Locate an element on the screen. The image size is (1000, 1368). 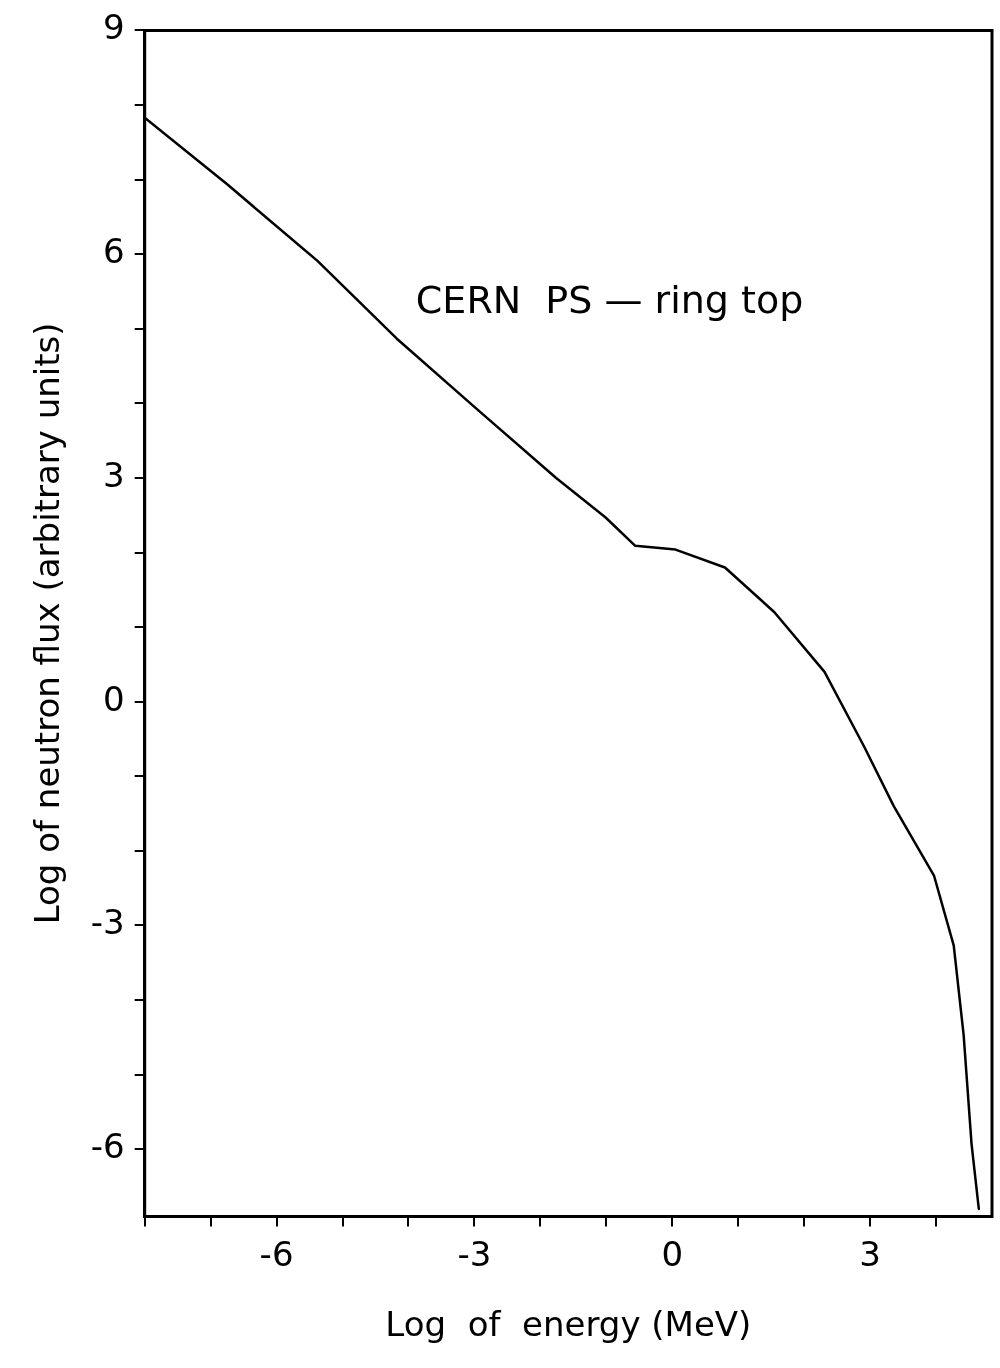
x-tick-label: -3 is located at coordinates (474, 1253).